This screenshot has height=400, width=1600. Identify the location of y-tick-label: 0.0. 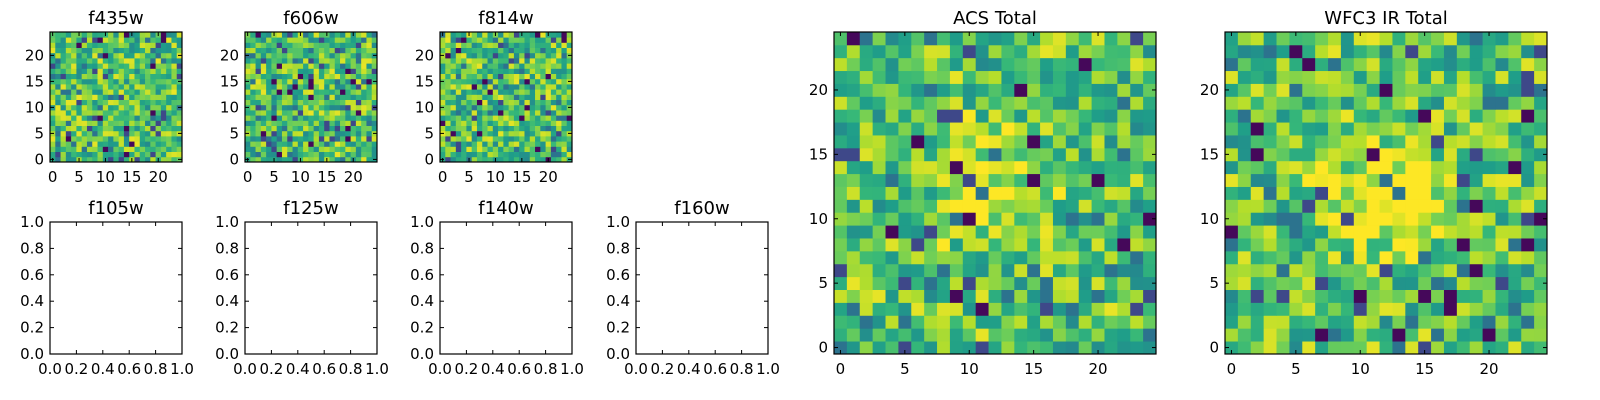
(227, 354).